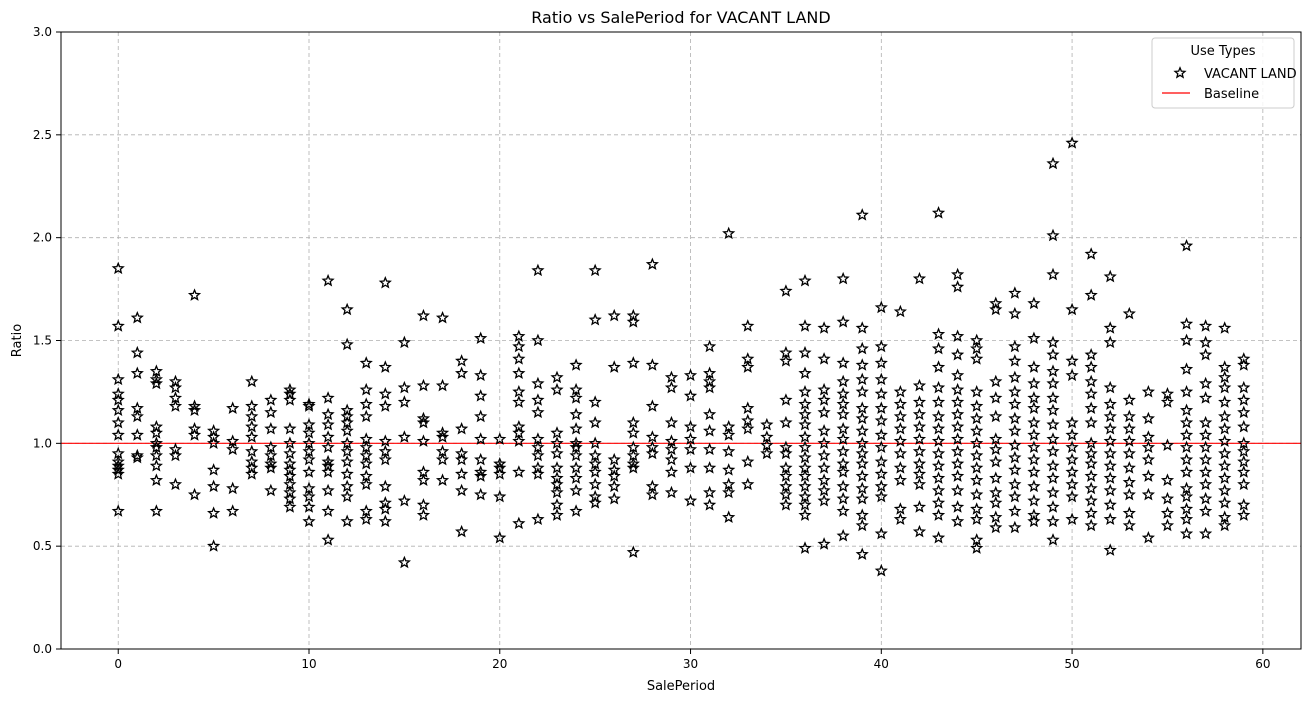 Image resolution: width=1311 pixels, height=705 pixels. Describe the element at coordinates (1180, 72) in the screenshot. I see `legend-star-icon` at that location.